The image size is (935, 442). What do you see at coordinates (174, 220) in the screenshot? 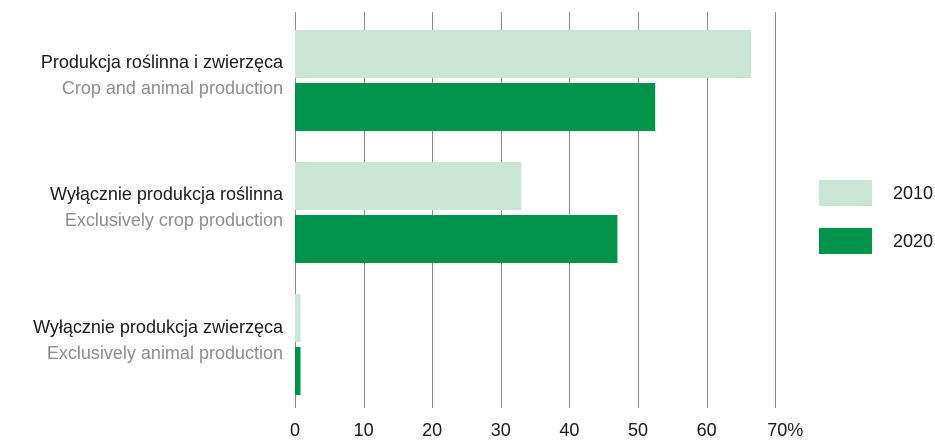
I see `category-sublabel-2: Exclusively crop production` at bounding box center [174, 220].